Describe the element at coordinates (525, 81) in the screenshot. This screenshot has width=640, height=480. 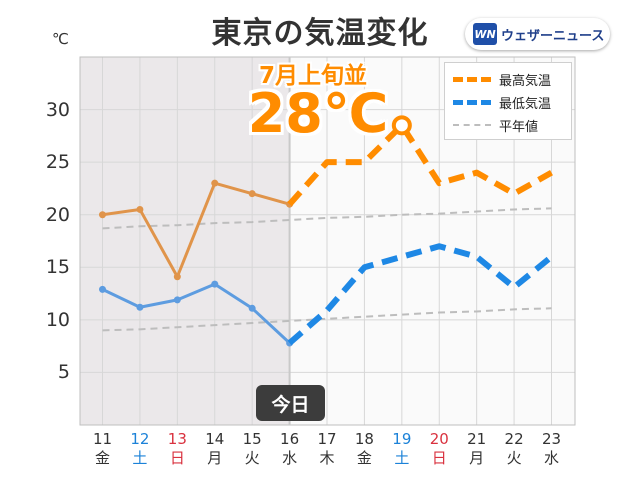
I see `legend-label-high: 最高気温` at that location.